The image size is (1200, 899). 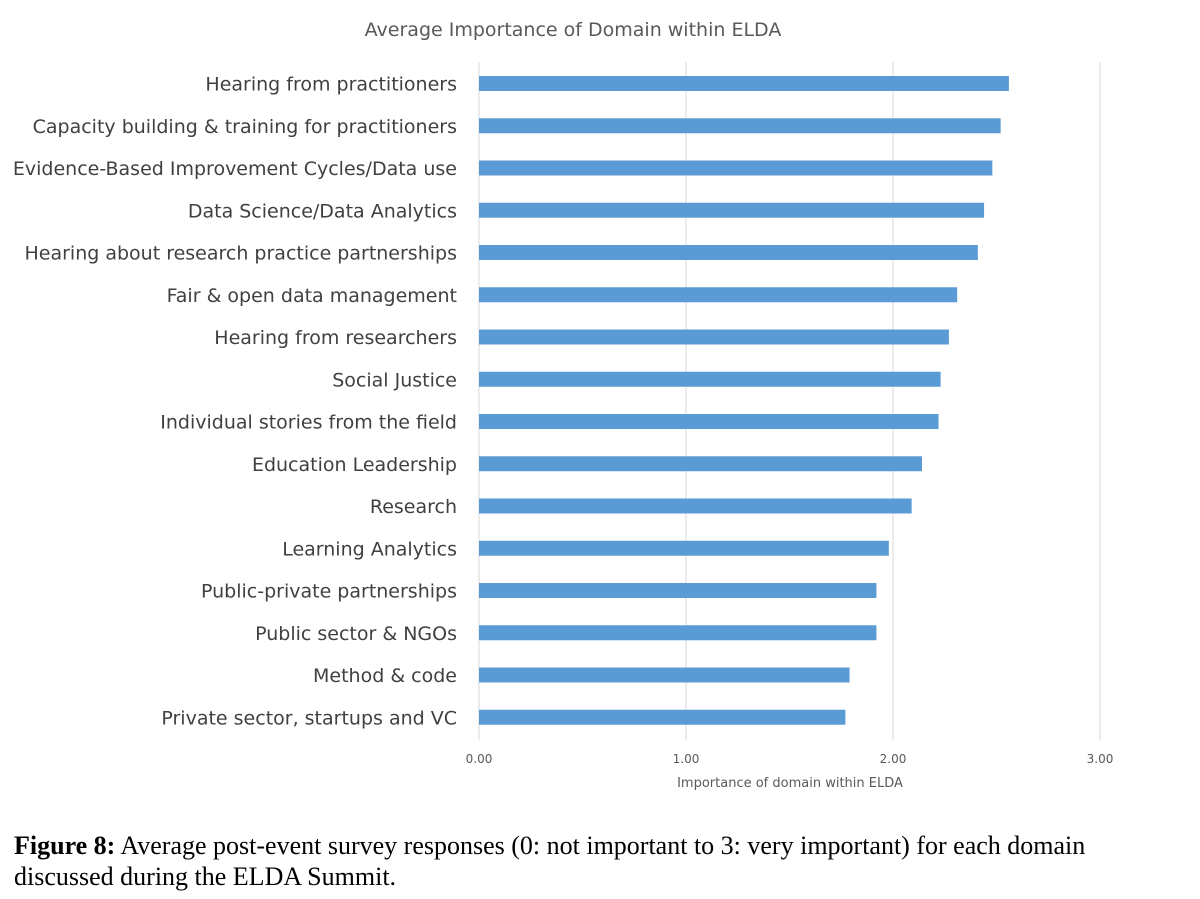 I want to click on category-label: Public sector & NGOs, so click(x=356, y=634).